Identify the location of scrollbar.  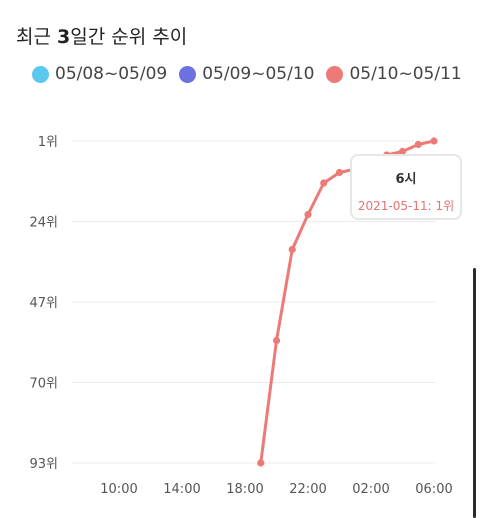
(474, 393).